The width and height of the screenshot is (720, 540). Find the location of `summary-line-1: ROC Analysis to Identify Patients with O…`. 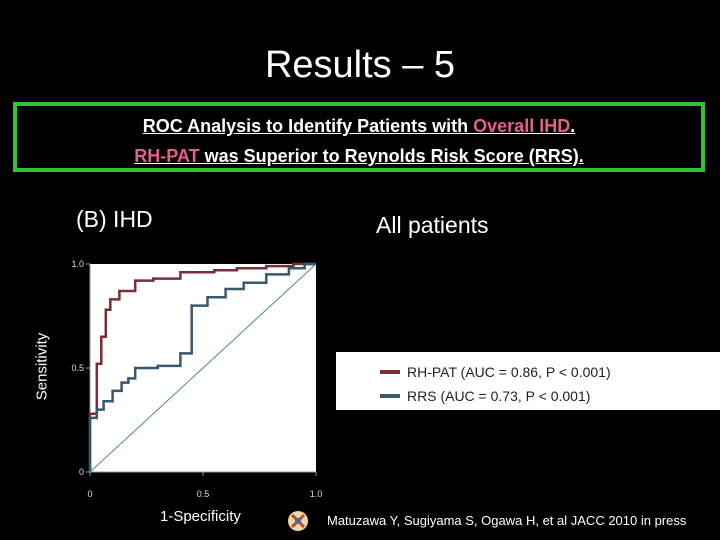

summary-line-1: ROC Analysis to Identify Patients with O… is located at coordinates (359, 126).